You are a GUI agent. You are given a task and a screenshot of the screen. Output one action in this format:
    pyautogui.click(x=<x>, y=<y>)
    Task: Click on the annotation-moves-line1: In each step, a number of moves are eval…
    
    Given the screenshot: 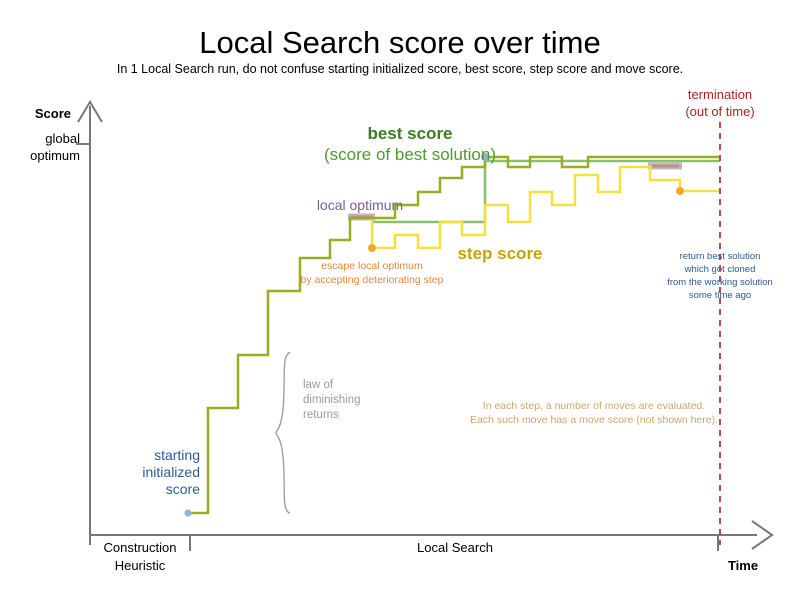 What is the action you would take?
    pyautogui.click(x=594, y=406)
    